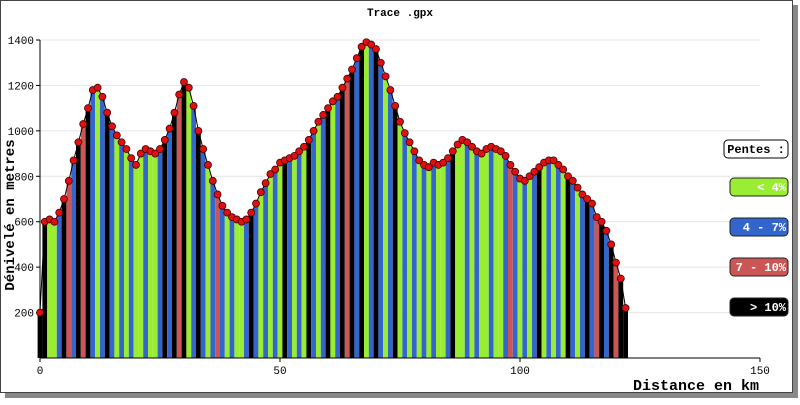 This screenshot has height=405, width=800. What do you see at coordinates (24, 224) in the screenshot?
I see `y-tick-label: 600` at bounding box center [24, 224].